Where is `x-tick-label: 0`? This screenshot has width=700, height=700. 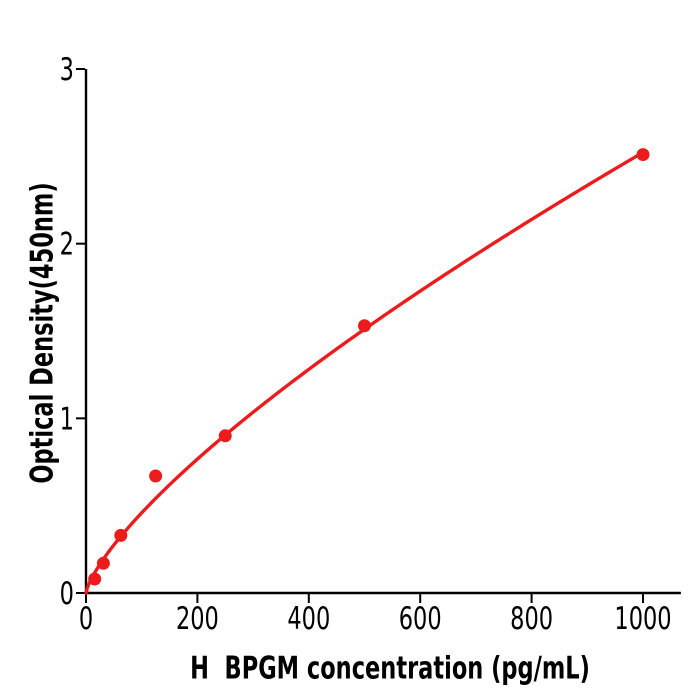
x-tick-label: 0 is located at coordinates (86, 619).